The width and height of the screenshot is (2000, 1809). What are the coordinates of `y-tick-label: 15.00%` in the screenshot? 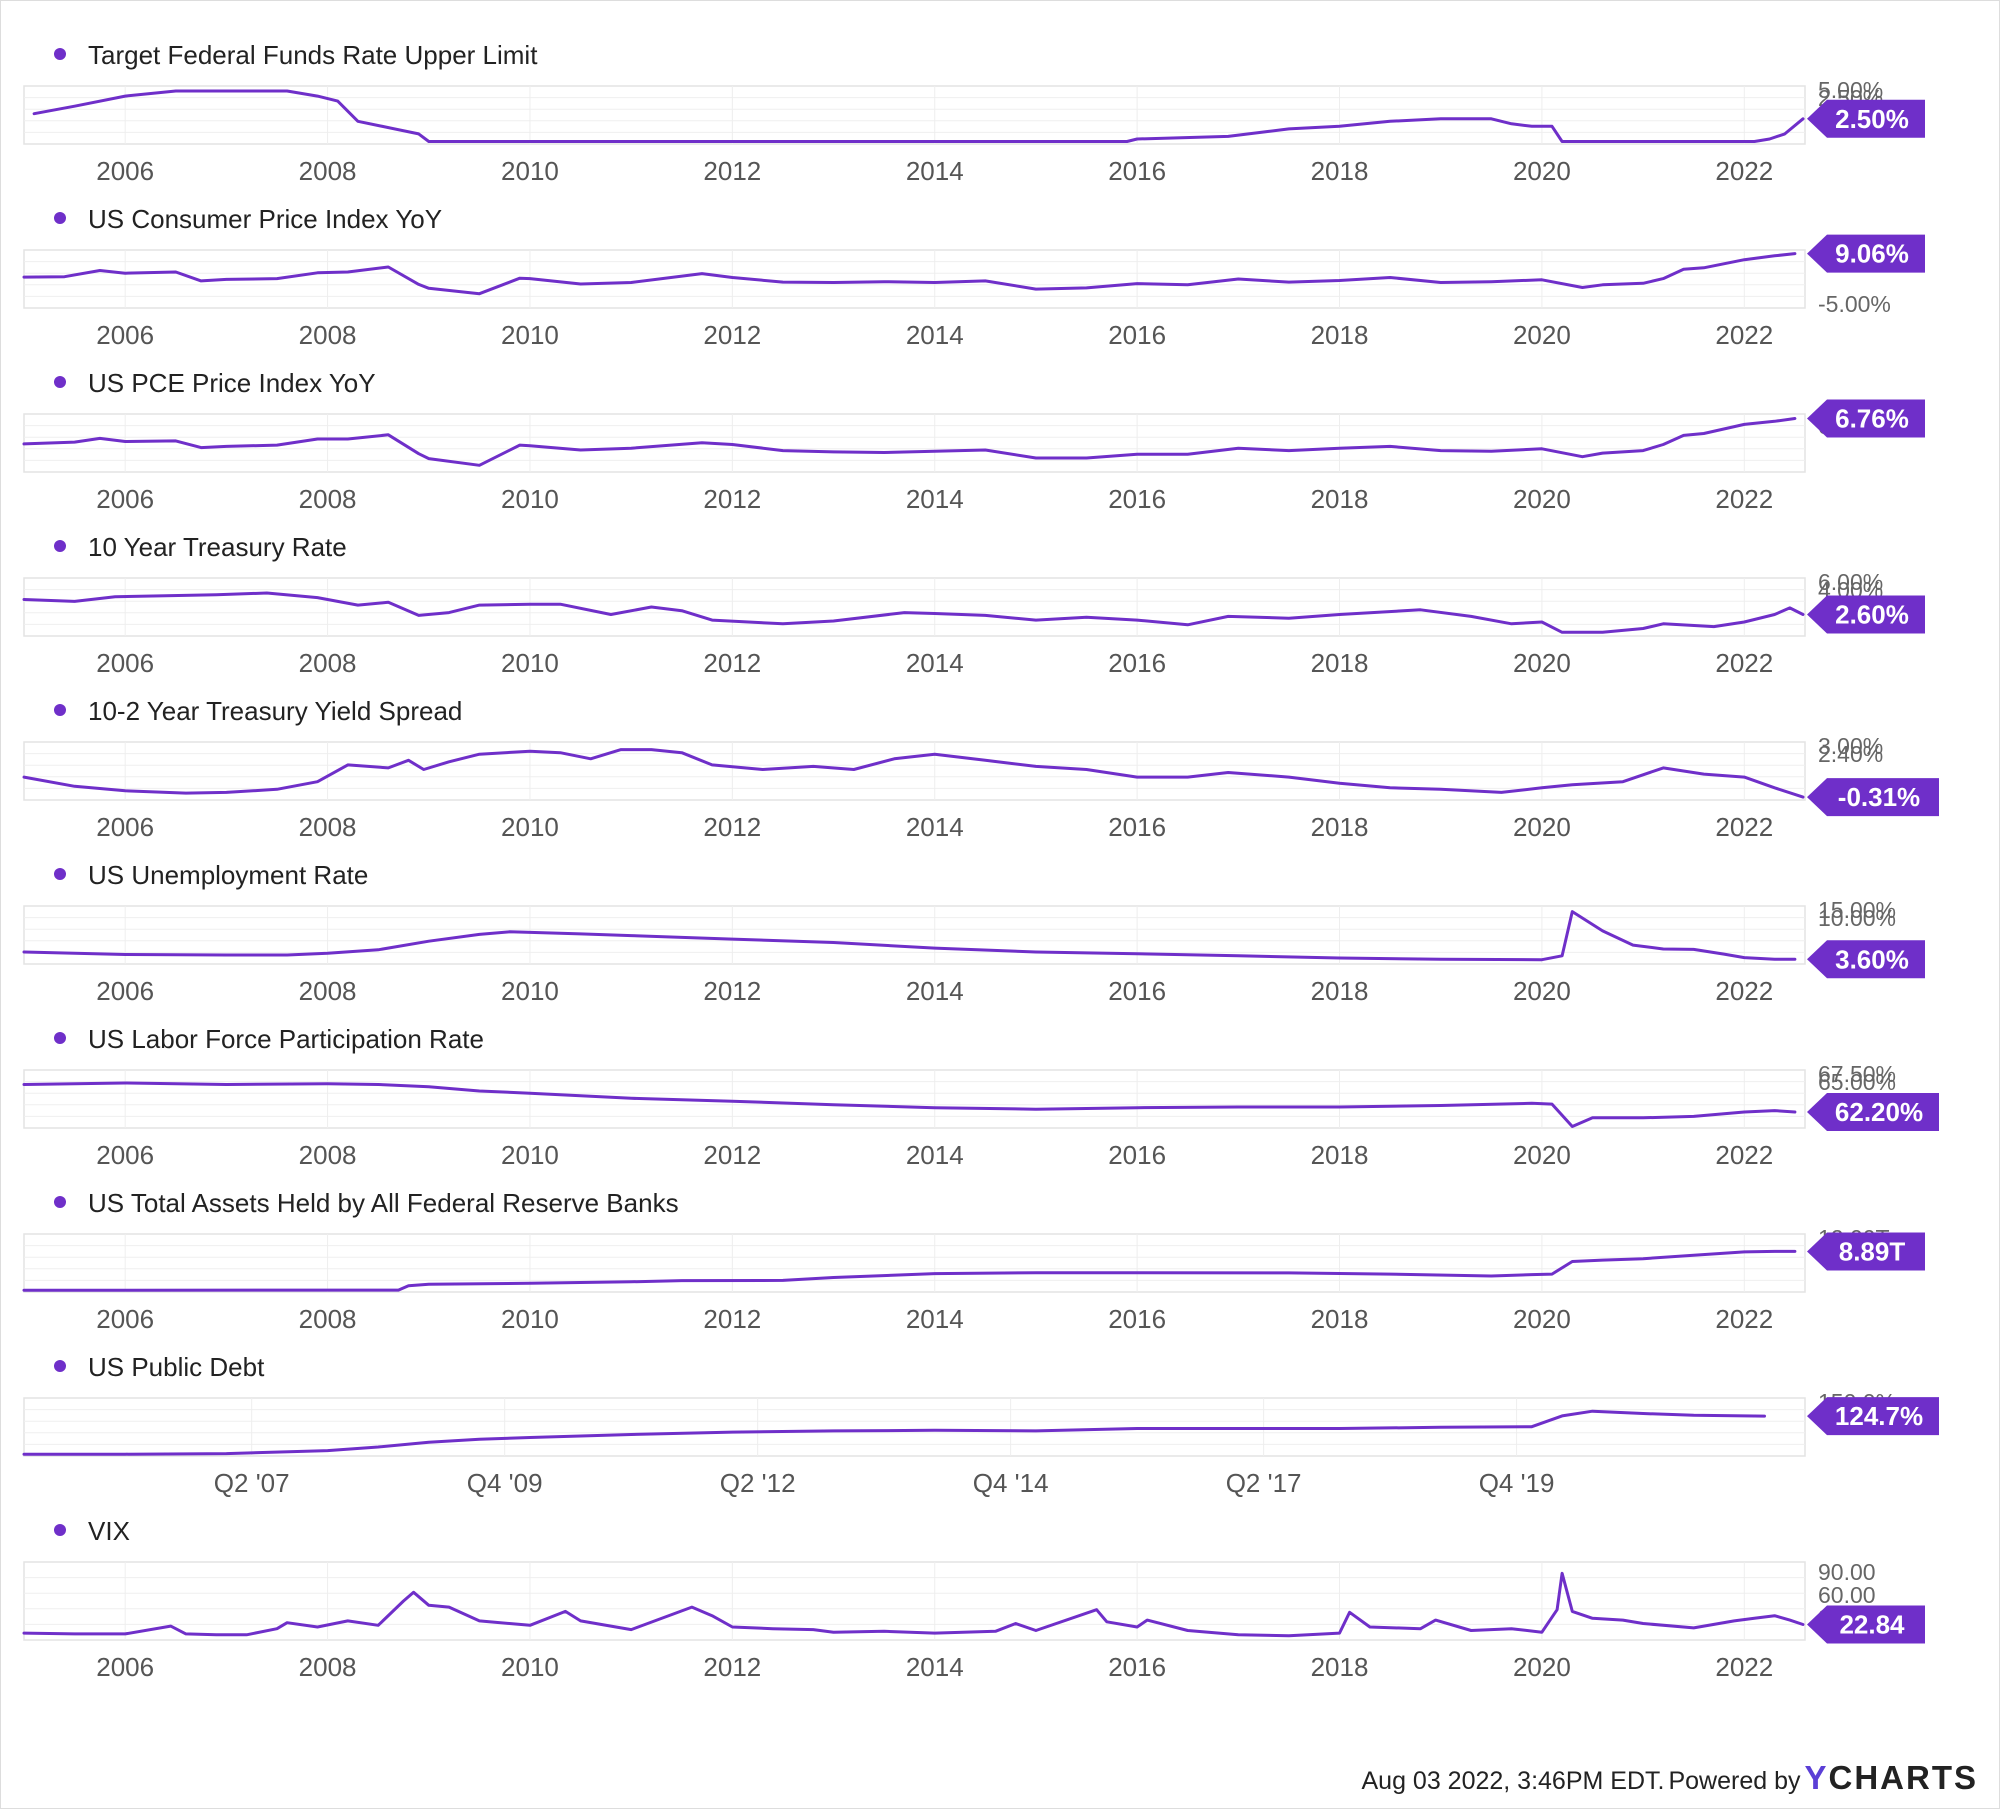 It's located at (1857, 910).